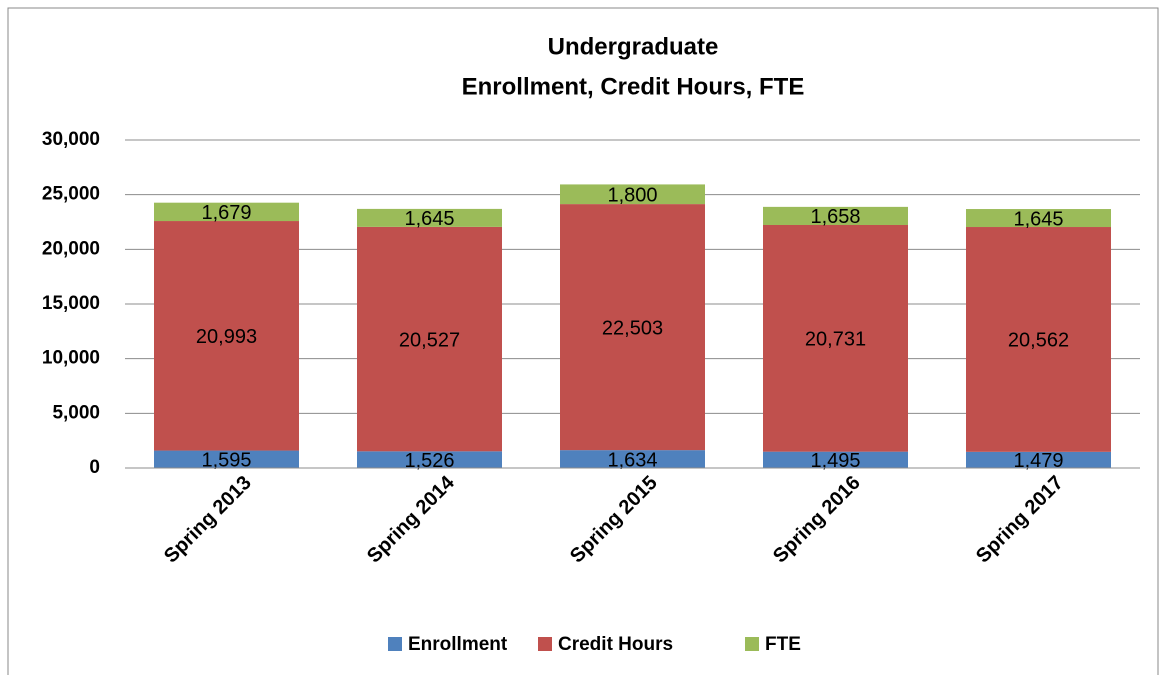 The height and width of the screenshot is (675, 1161). What do you see at coordinates (71, 248) in the screenshot?
I see `y-tick-label: 20,000` at bounding box center [71, 248].